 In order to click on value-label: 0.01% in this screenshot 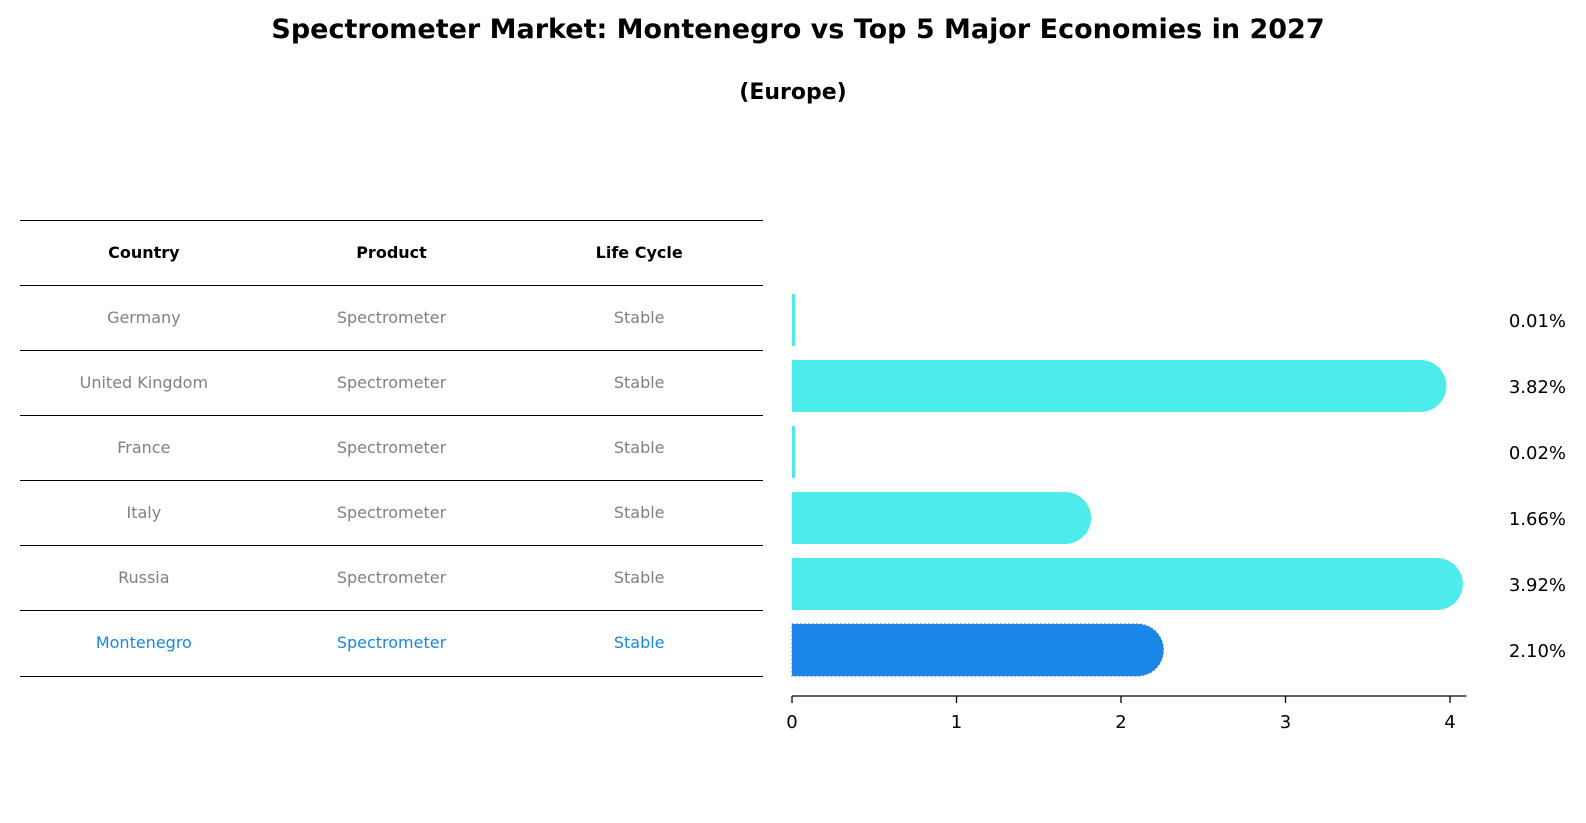, I will do `click(1537, 321)`.